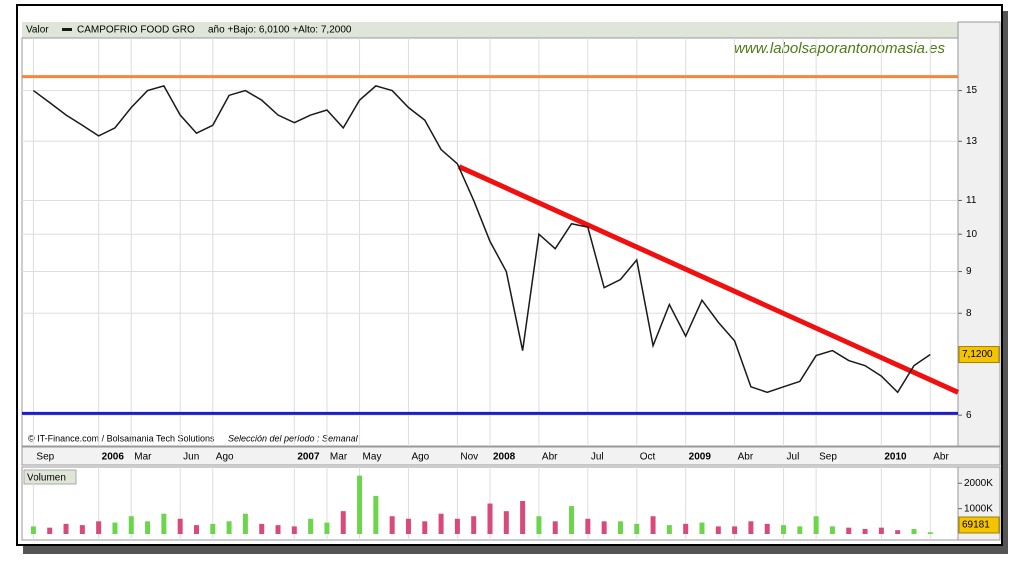 This screenshot has width=1020, height=566. Describe the element at coordinates (648, 457) in the screenshot. I see `x-tick-label: Oct` at that location.